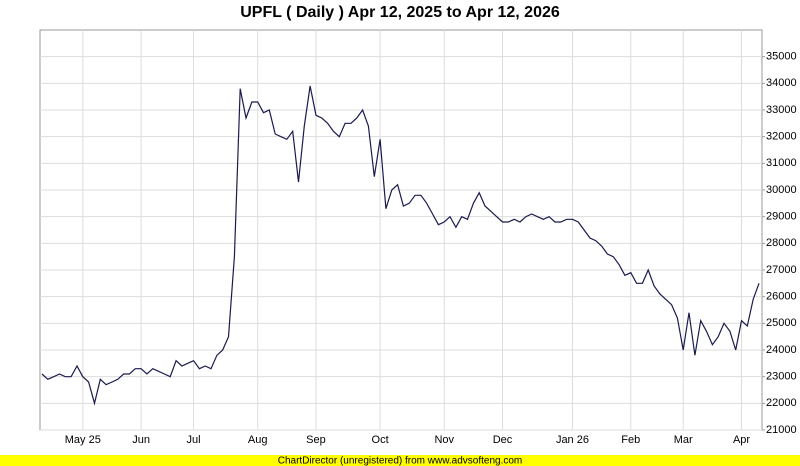 Image resolution: width=800 pixels, height=466 pixels. What do you see at coordinates (141, 440) in the screenshot?
I see `x-tick-label: Jun` at bounding box center [141, 440].